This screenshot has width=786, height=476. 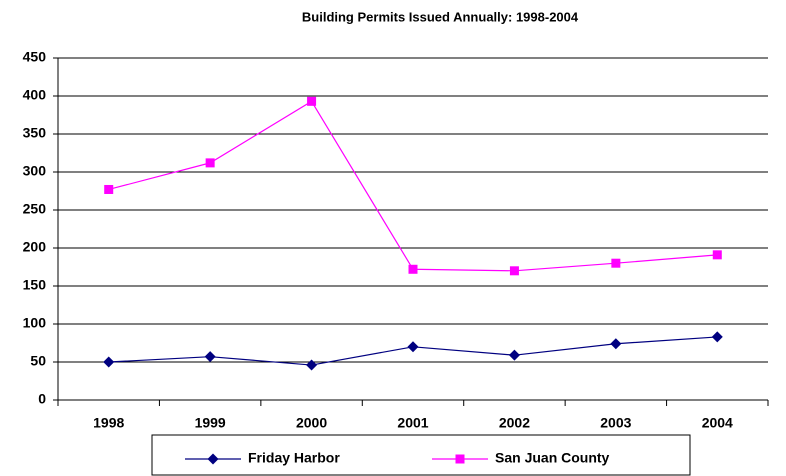 What do you see at coordinates (38, 361) in the screenshot?
I see `y-tick-label: 50` at bounding box center [38, 361].